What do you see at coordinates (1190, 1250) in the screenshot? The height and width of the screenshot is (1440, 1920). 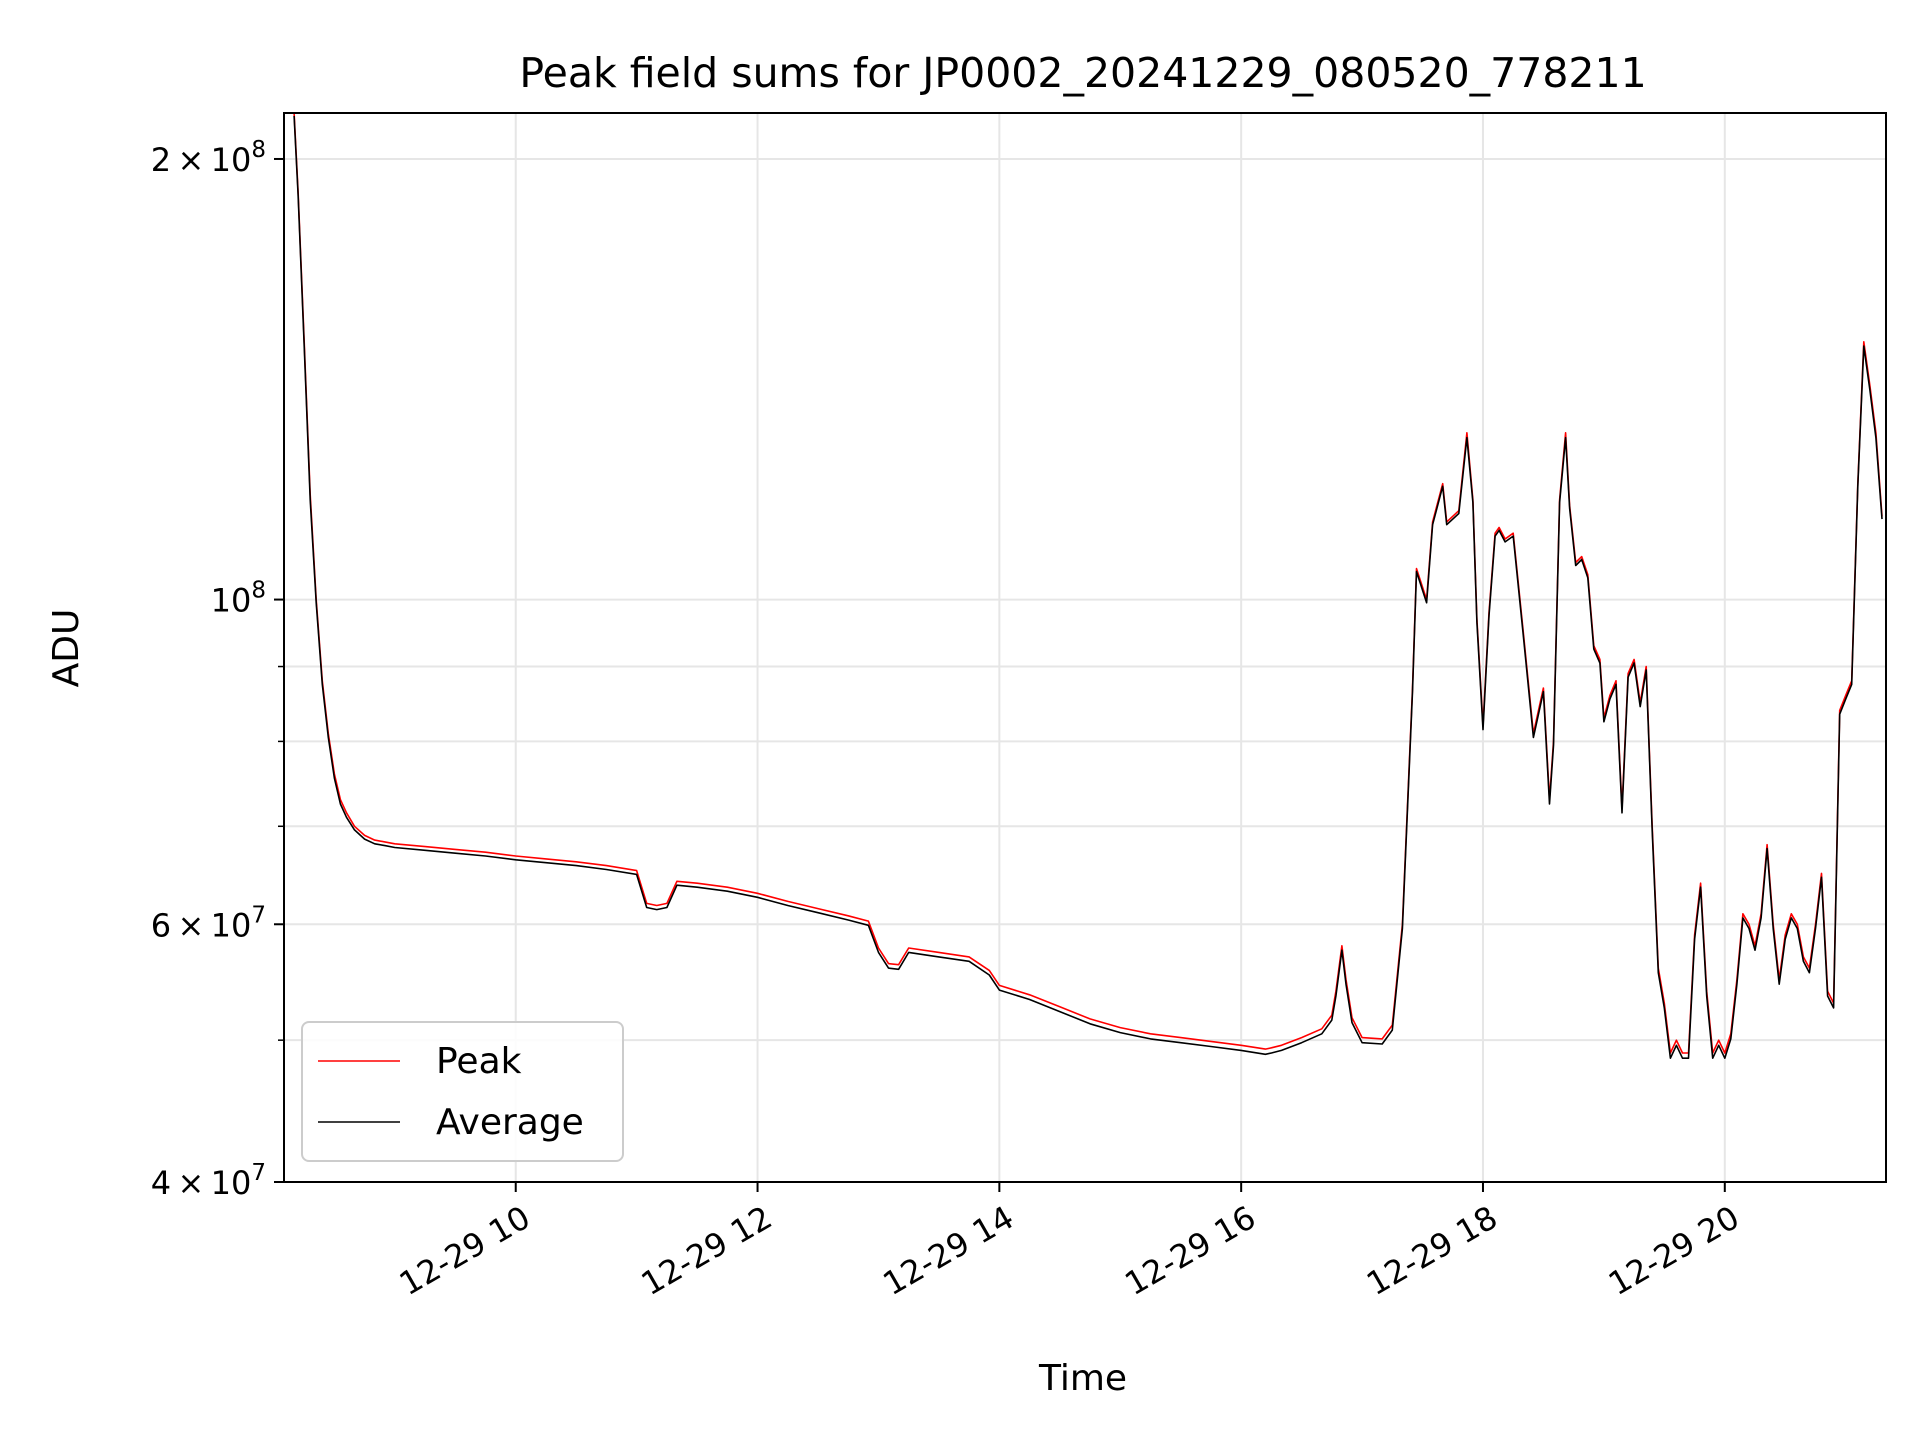 I see `x-tick-label: 12-29 16` at bounding box center [1190, 1250].